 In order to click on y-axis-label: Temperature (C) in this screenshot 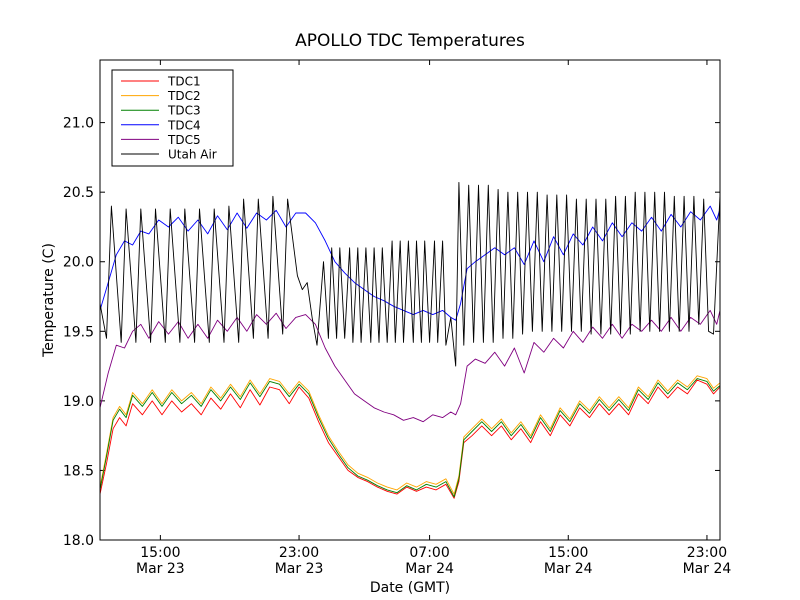, I will do `click(49, 300)`.